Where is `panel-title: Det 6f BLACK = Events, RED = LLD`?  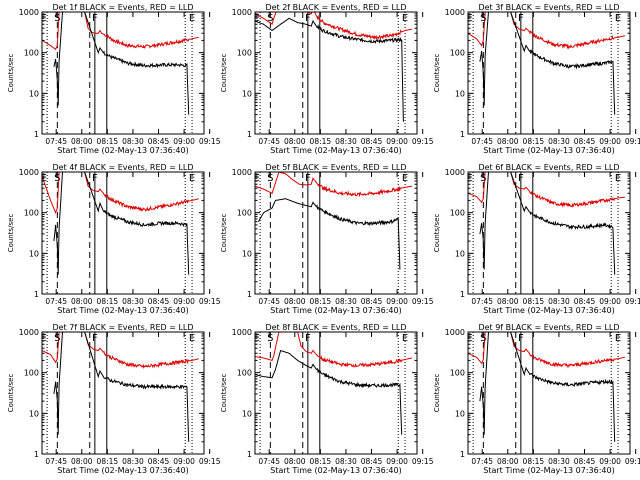 panel-title: Det 6f BLACK = Events, RED = LLD is located at coordinates (548, 167).